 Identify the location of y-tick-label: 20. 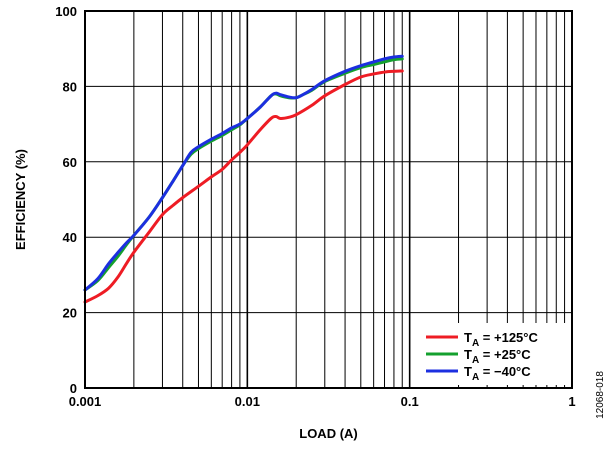
(70, 313).